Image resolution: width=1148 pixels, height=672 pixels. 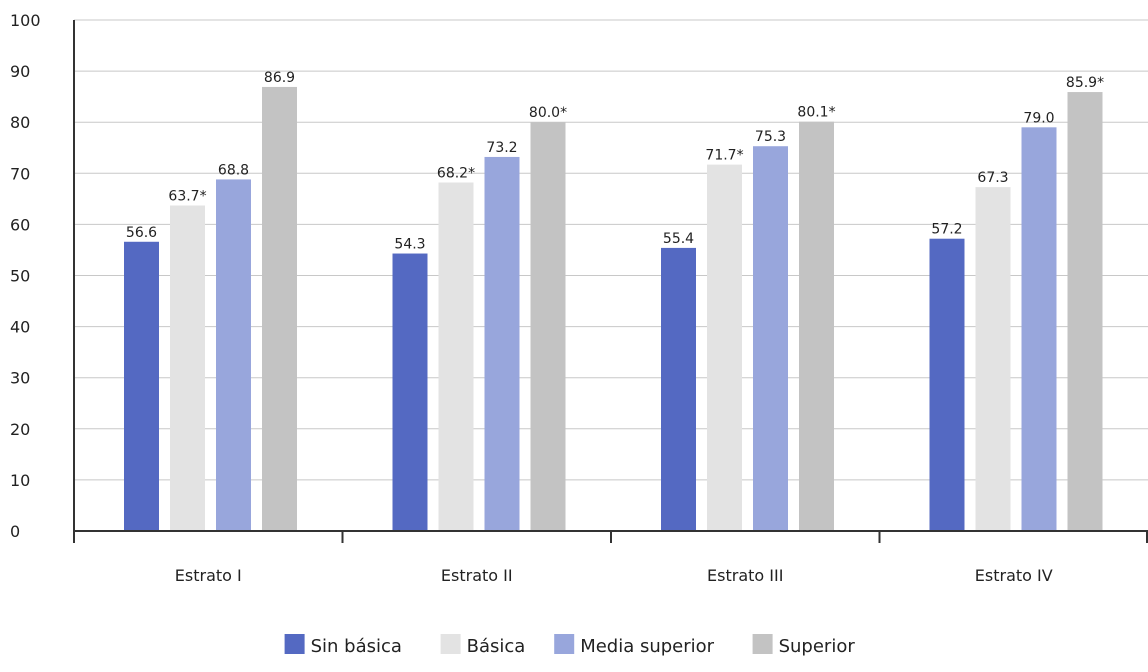 I want to click on y-tick-label: 90, so click(x=20, y=71).